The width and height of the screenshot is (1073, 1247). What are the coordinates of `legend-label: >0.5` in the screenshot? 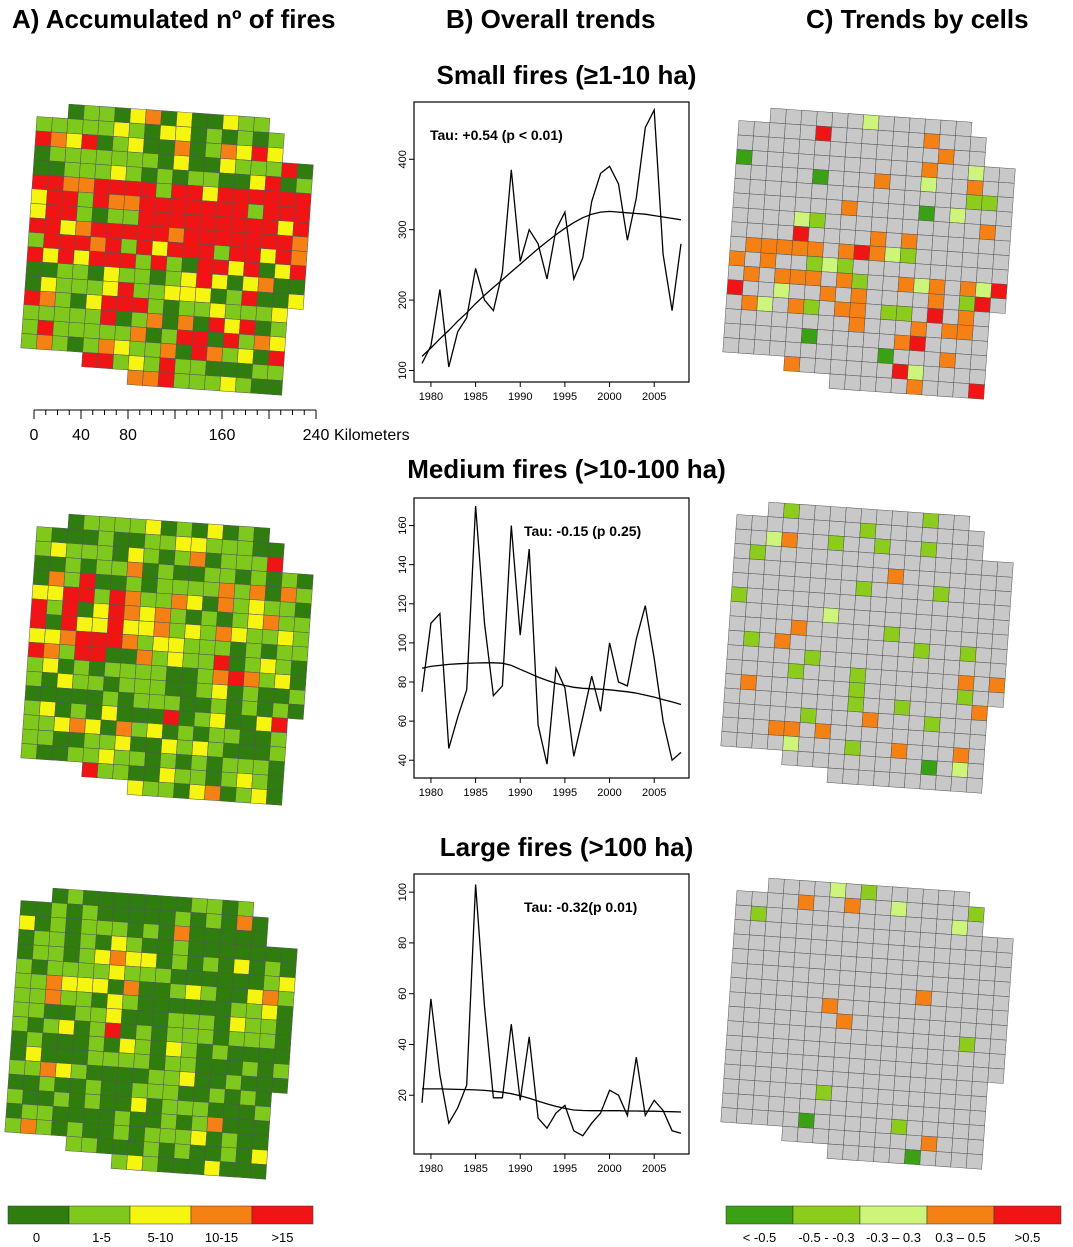 It's located at (1028, 1237).